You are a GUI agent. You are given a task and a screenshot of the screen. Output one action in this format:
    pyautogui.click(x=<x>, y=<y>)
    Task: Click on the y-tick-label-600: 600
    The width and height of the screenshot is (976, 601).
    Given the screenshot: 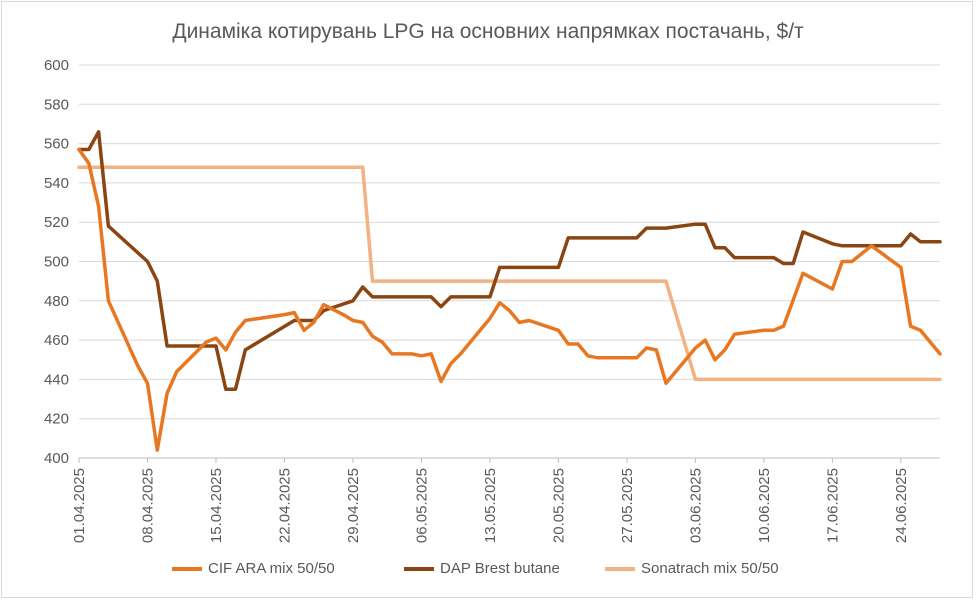 What is the action you would take?
    pyautogui.click(x=56, y=65)
    